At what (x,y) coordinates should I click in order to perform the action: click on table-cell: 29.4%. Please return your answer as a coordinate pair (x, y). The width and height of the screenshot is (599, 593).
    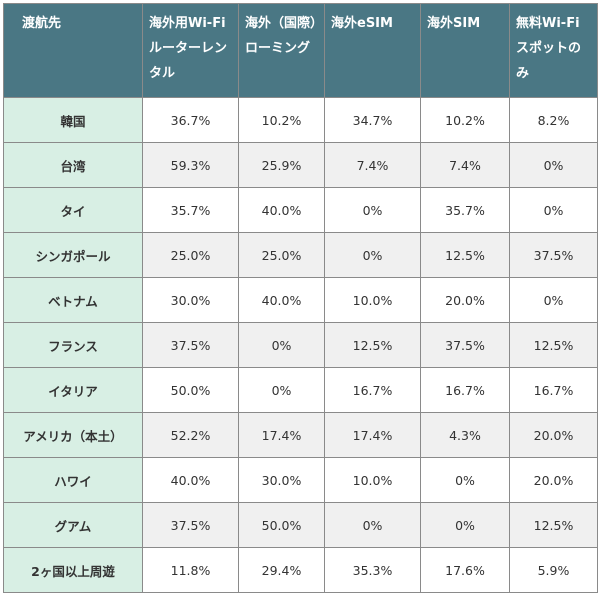
    Looking at the image, I should click on (281, 570).